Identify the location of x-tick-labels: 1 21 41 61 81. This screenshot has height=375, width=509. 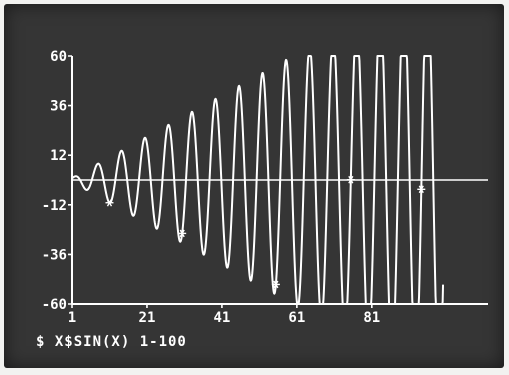
(224, 318).